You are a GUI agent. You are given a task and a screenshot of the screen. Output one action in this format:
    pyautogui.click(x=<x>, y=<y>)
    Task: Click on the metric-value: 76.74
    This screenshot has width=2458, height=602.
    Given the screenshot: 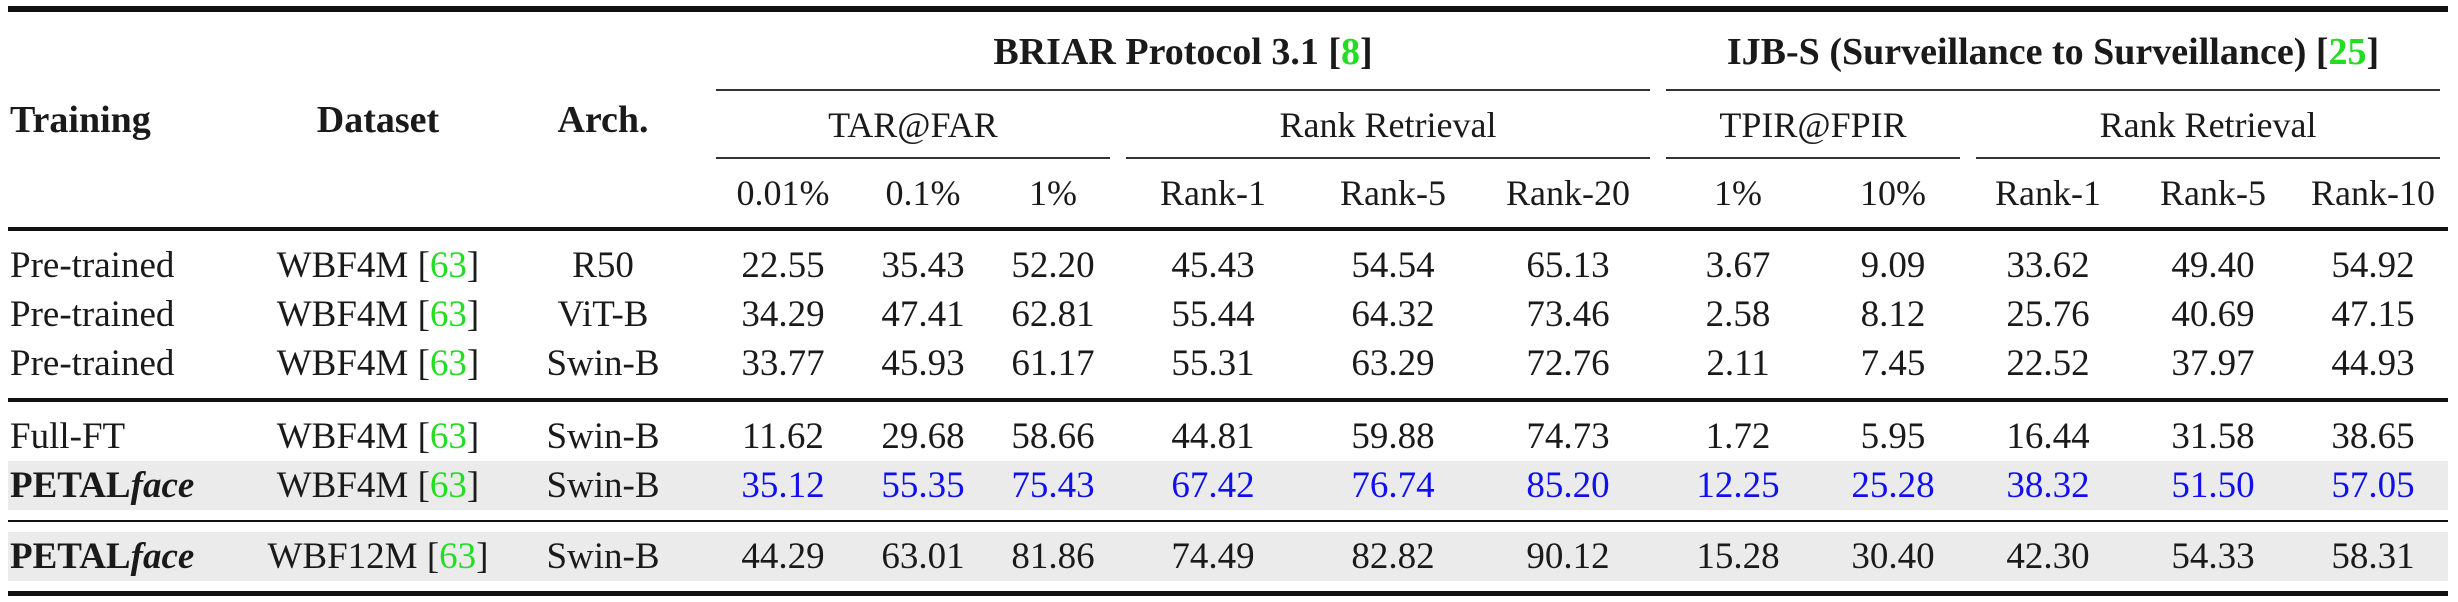 What is the action you would take?
    pyautogui.click(x=1393, y=485)
    